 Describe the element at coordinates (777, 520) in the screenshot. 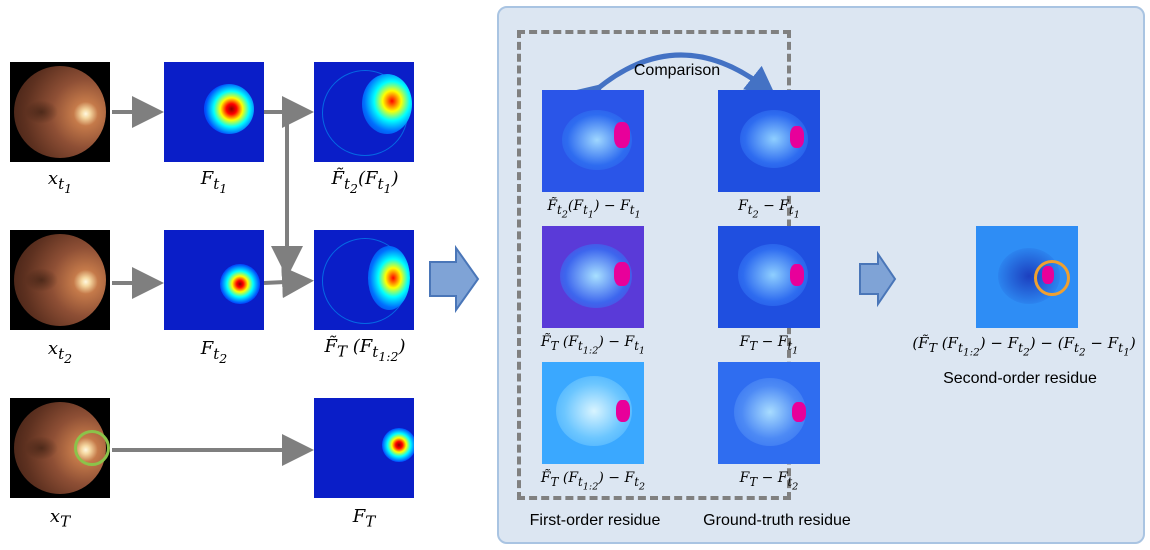

I see `ground-truth-label: Ground-truth residue` at that location.